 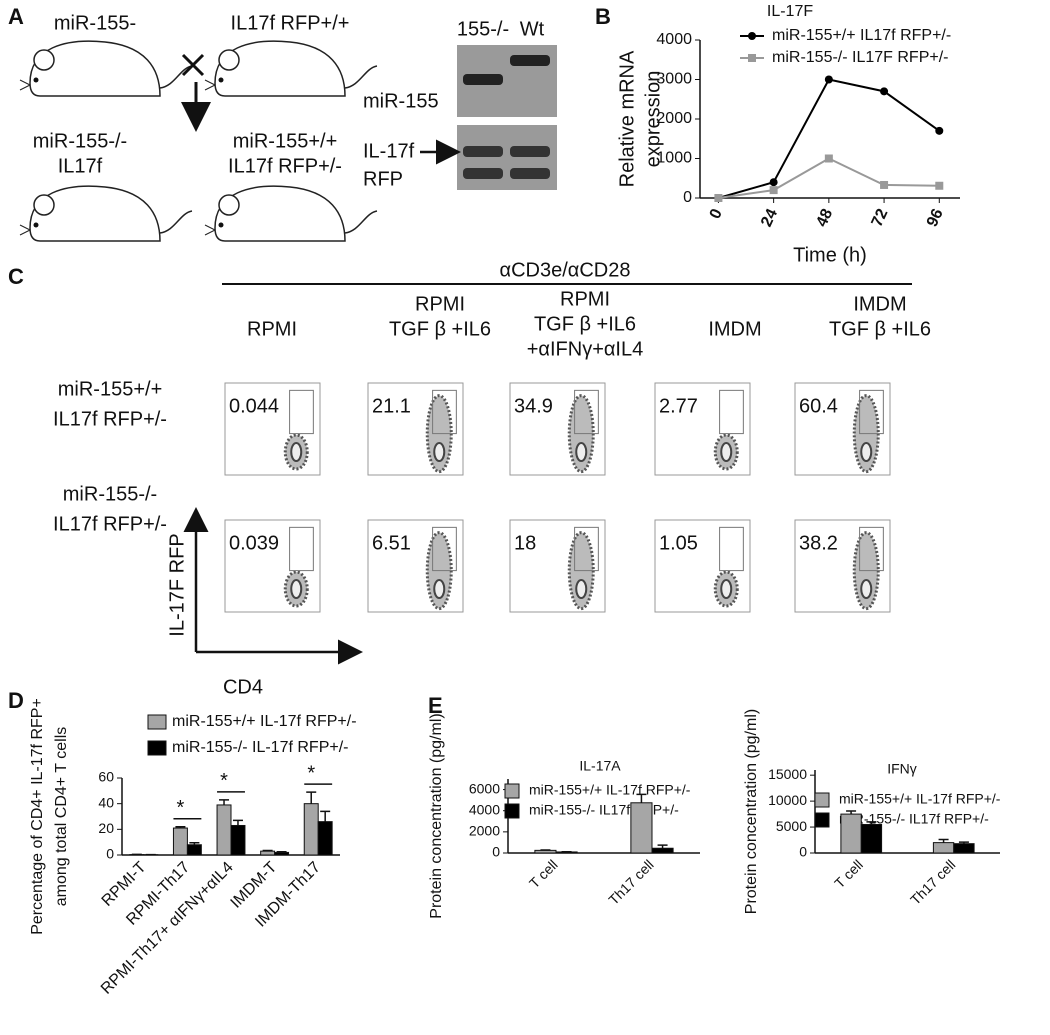 I want to click on y-axis-label: Protein concentration (pg/ml), so click(x=751, y=811).